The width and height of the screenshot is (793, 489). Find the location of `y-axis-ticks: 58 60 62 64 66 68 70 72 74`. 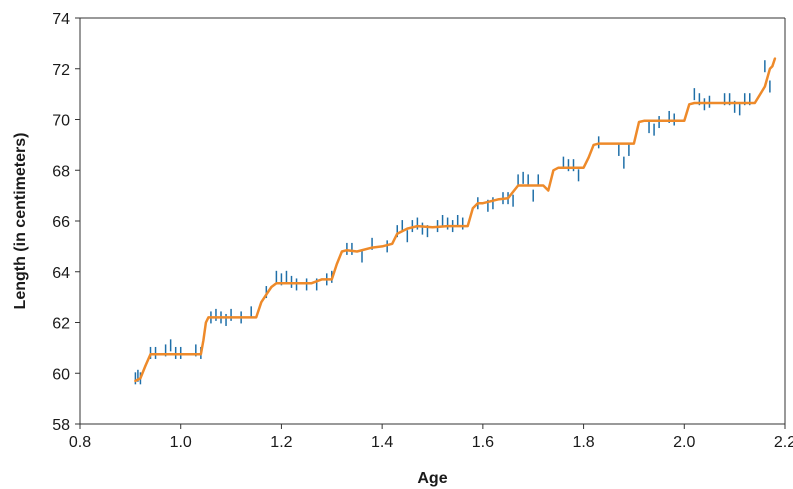

y-axis-ticks: 58 60 62 64 66 68 70 72 74 is located at coordinates (66, 222).